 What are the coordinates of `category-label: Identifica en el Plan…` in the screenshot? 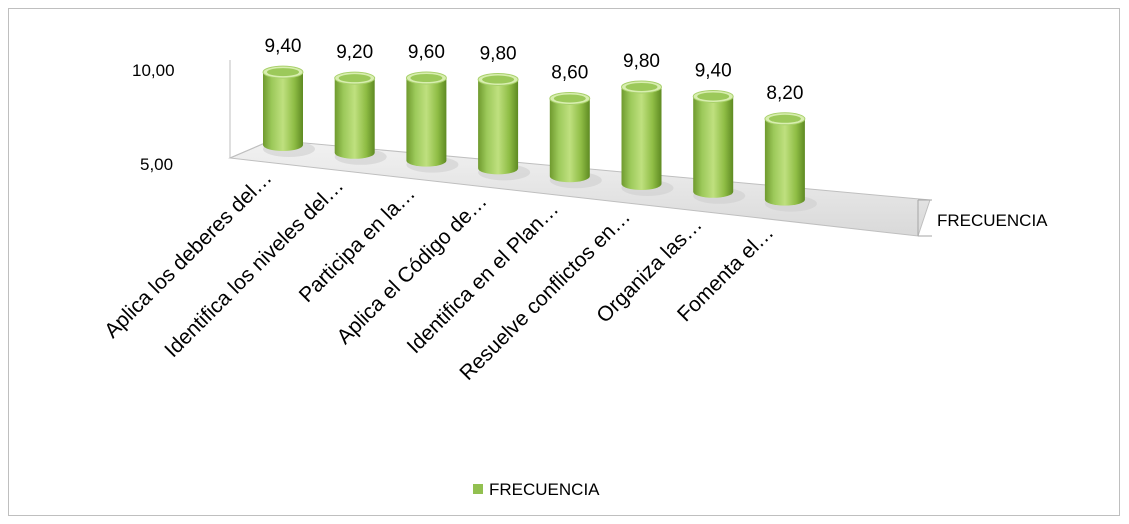 It's located at (483, 277).